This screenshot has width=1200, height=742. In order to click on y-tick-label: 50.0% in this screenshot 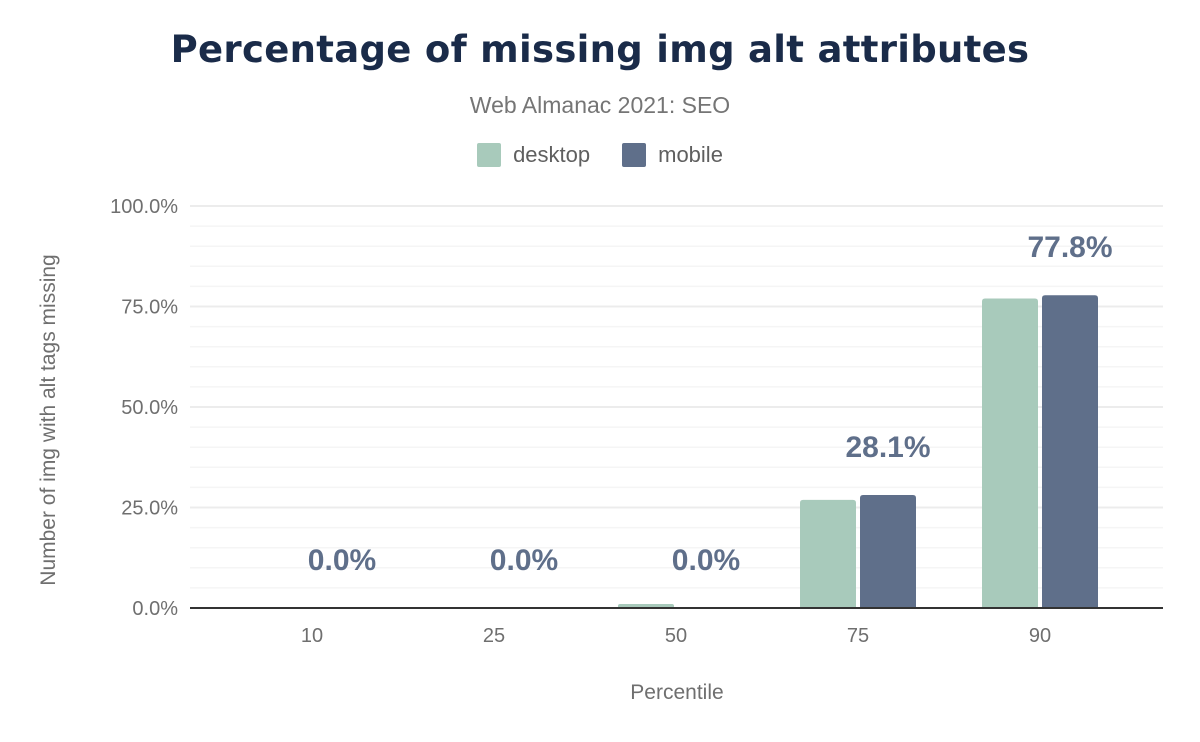, I will do `click(149, 408)`.